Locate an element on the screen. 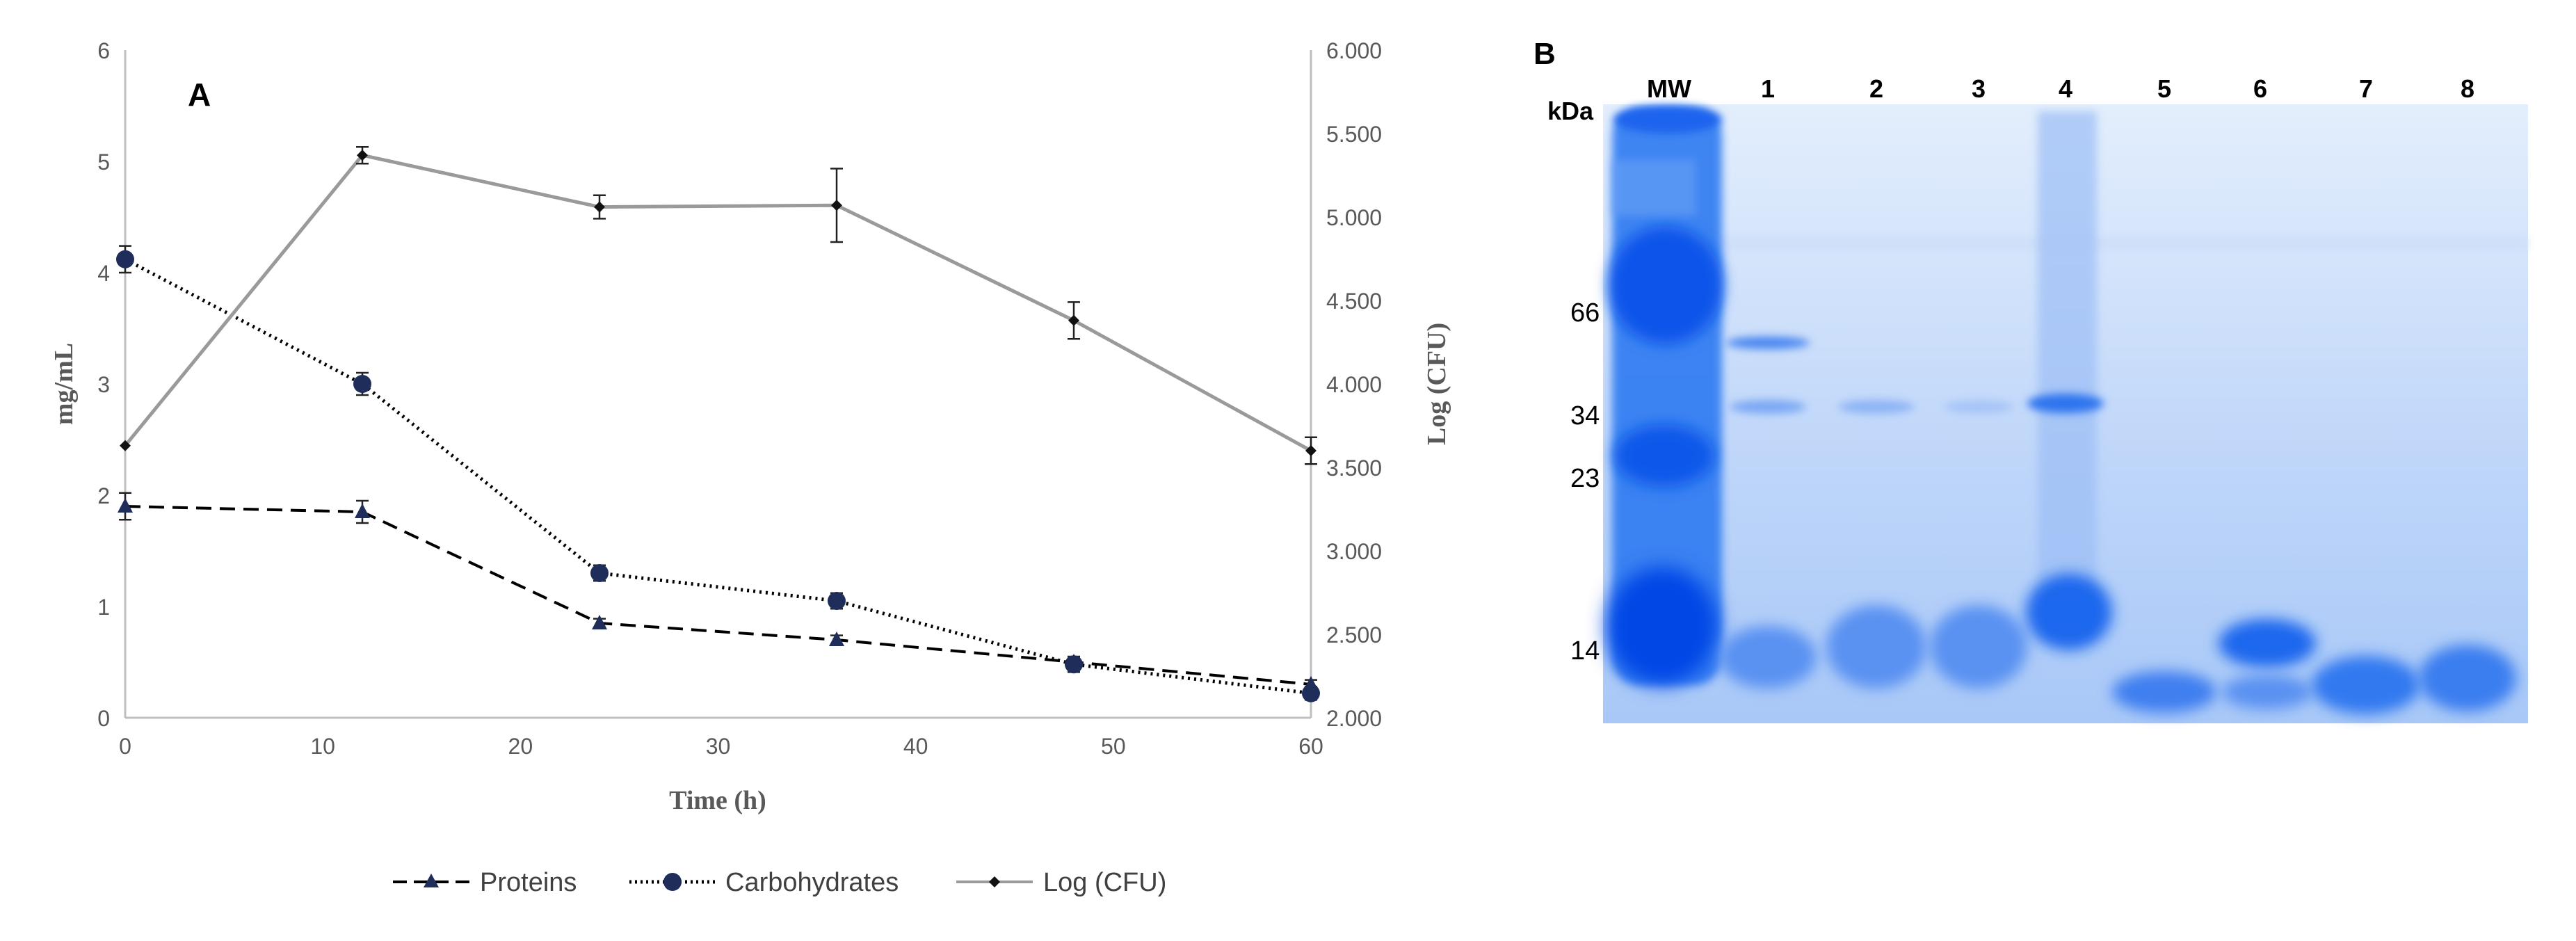 This screenshot has height=941, width=2576. marker-14: 14 is located at coordinates (1585, 651).